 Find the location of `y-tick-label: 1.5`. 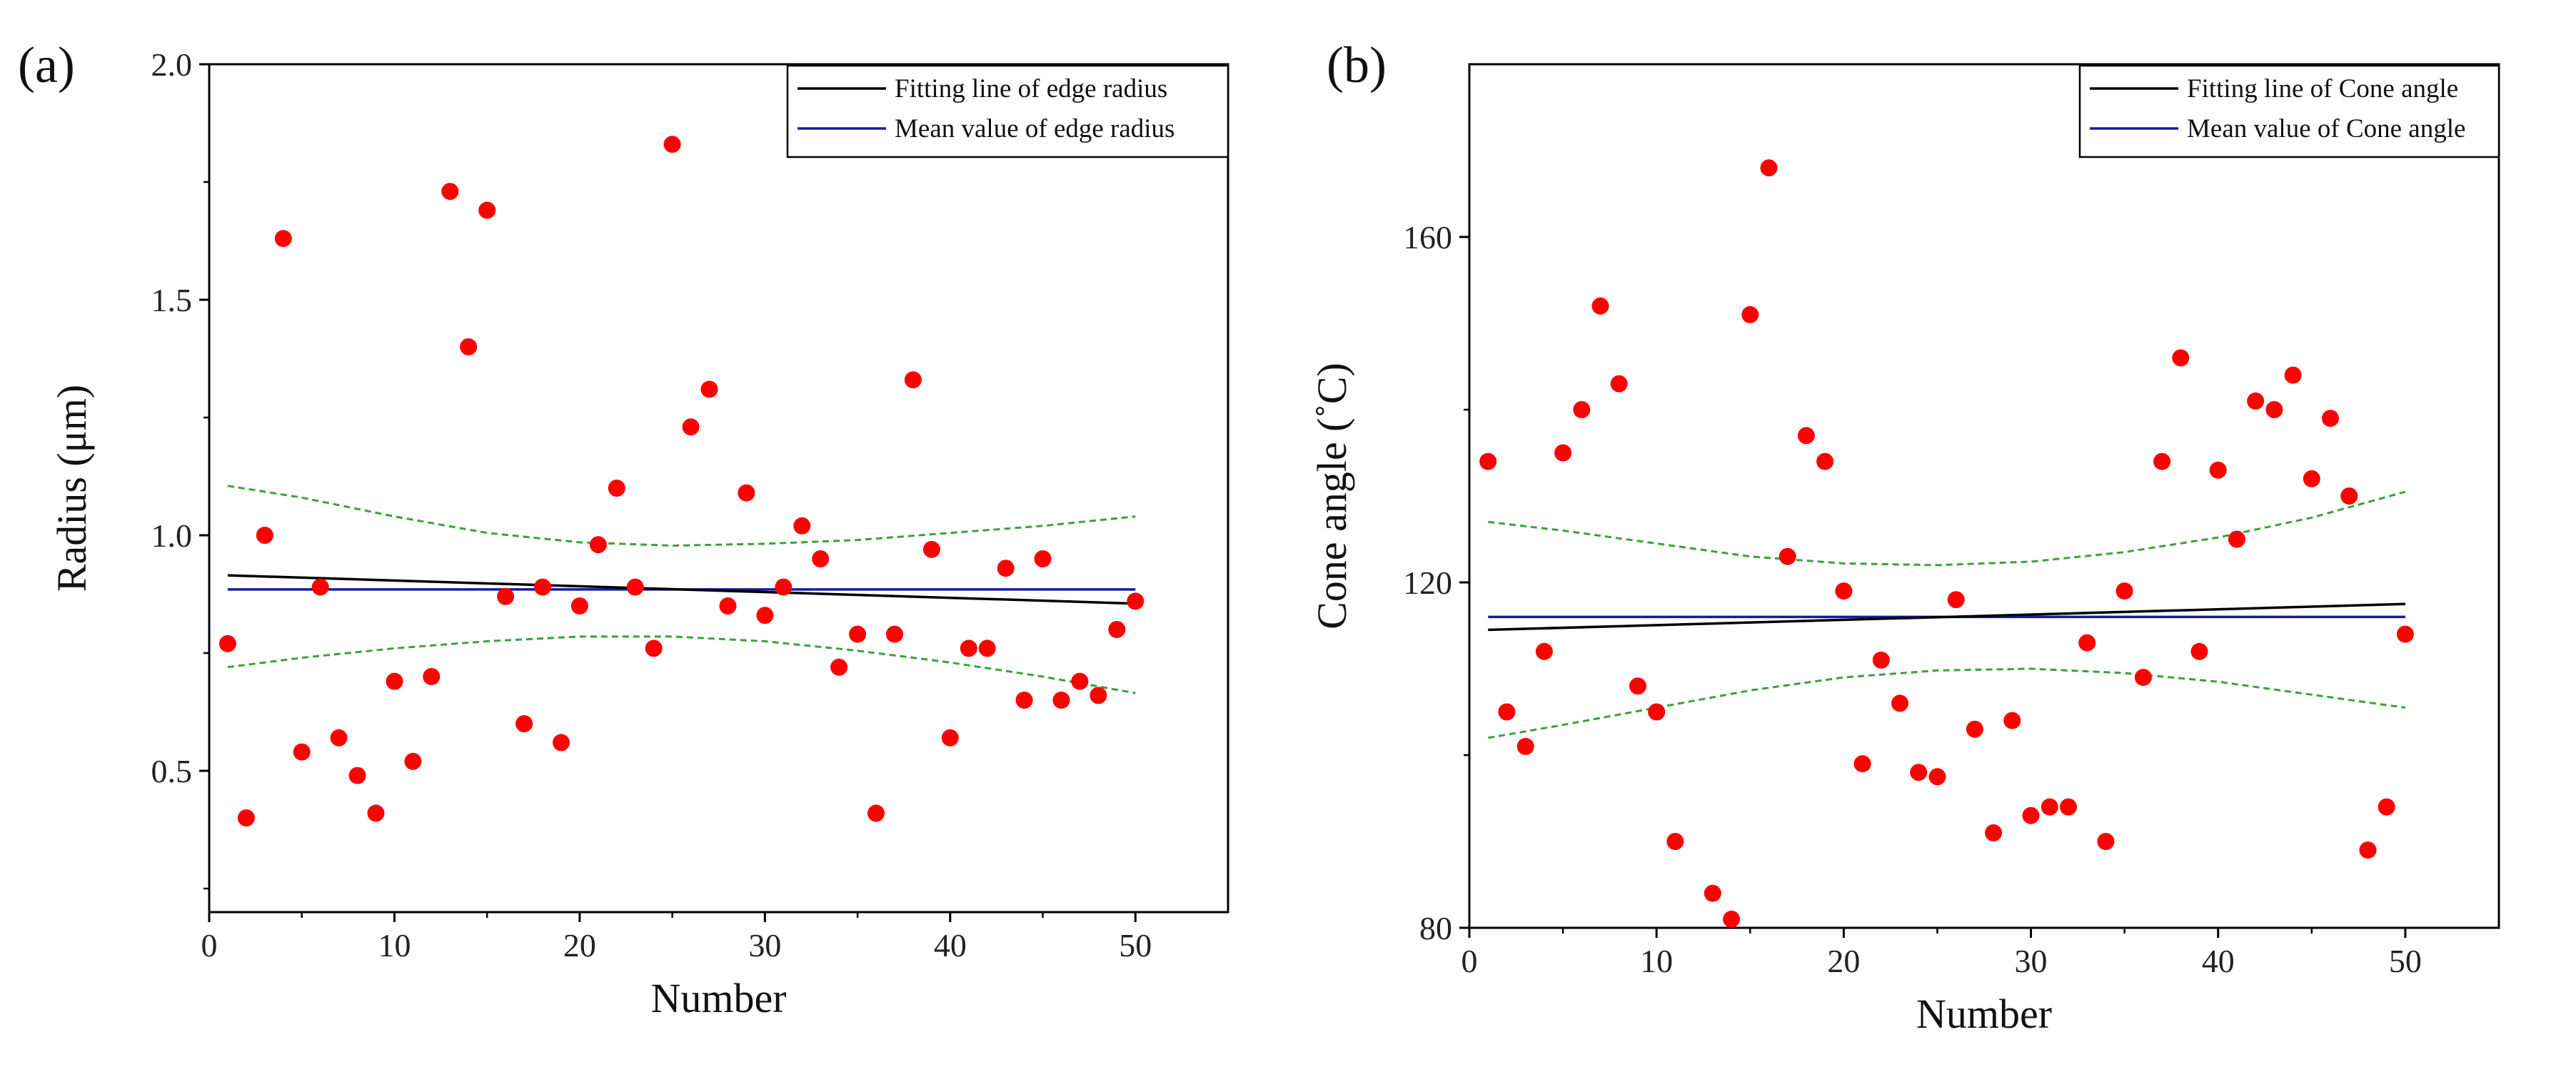

y-tick-label: 1.5 is located at coordinates (172, 300).